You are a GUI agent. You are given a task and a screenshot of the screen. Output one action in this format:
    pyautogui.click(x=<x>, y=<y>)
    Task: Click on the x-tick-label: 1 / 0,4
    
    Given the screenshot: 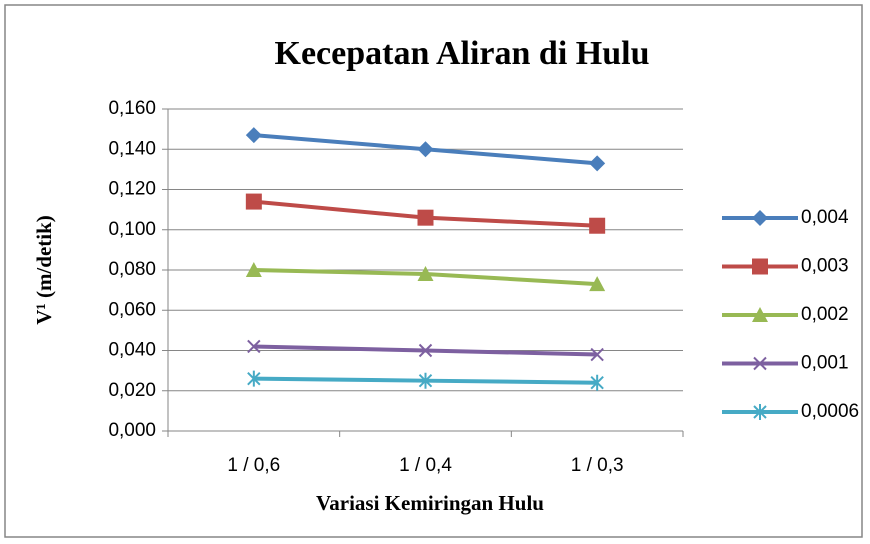 What is the action you would take?
    pyautogui.click(x=425, y=465)
    